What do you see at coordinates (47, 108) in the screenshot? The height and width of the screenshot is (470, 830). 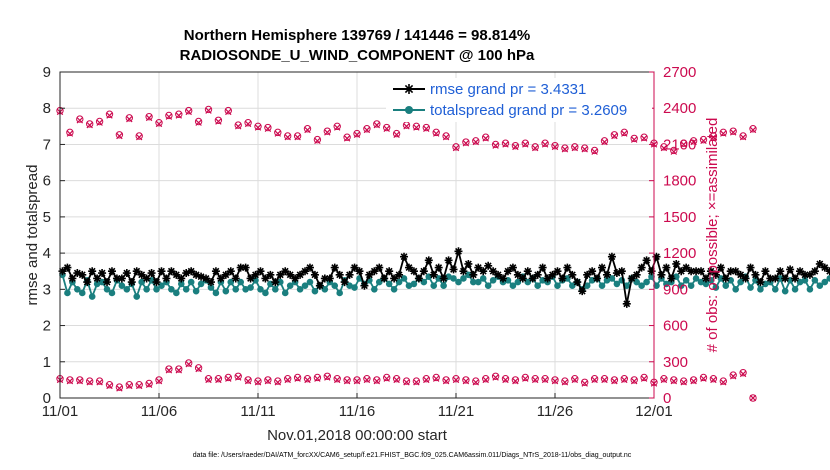 I see `y-tick-label: 8` at bounding box center [47, 108].